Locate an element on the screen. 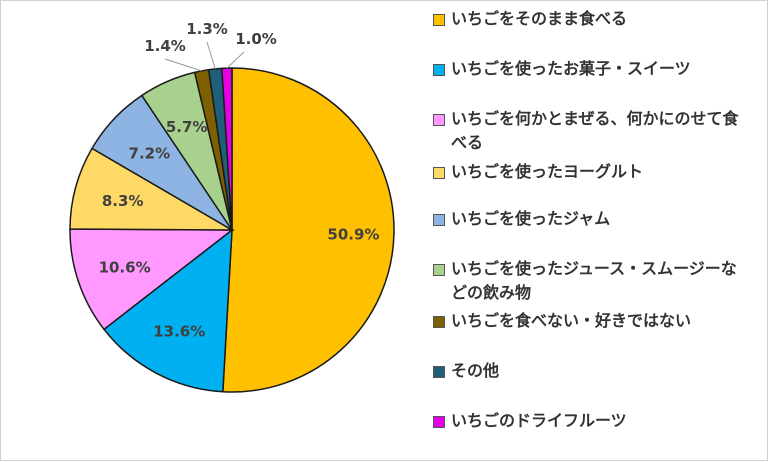 The width and height of the screenshot is (768, 461). legend-label-6: いちごを使ったジュース・スムージーなどの飲み物 is located at coordinates (594, 280).